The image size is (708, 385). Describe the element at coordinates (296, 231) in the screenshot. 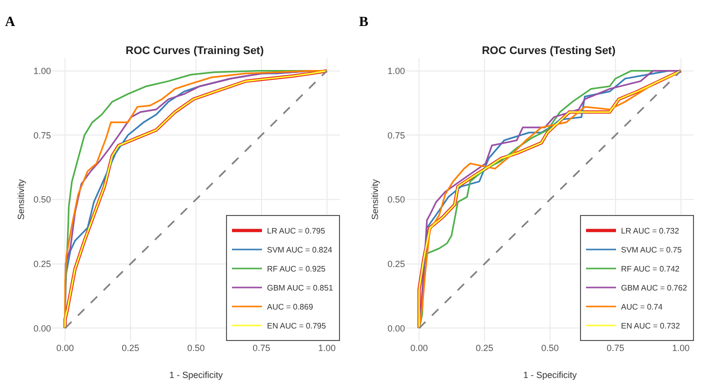

I see `legend-label: LR AUC = 0.795` at that location.